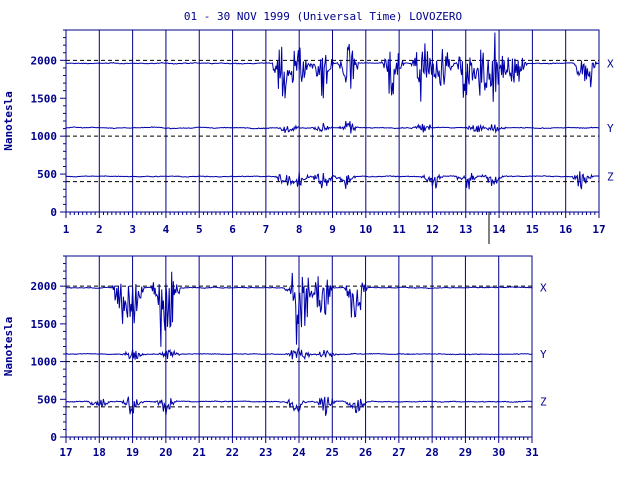 This screenshot has width=640, height=480. Describe the element at coordinates (299, 229) in the screenshot. I see `x-tick-label: 8` at that location.